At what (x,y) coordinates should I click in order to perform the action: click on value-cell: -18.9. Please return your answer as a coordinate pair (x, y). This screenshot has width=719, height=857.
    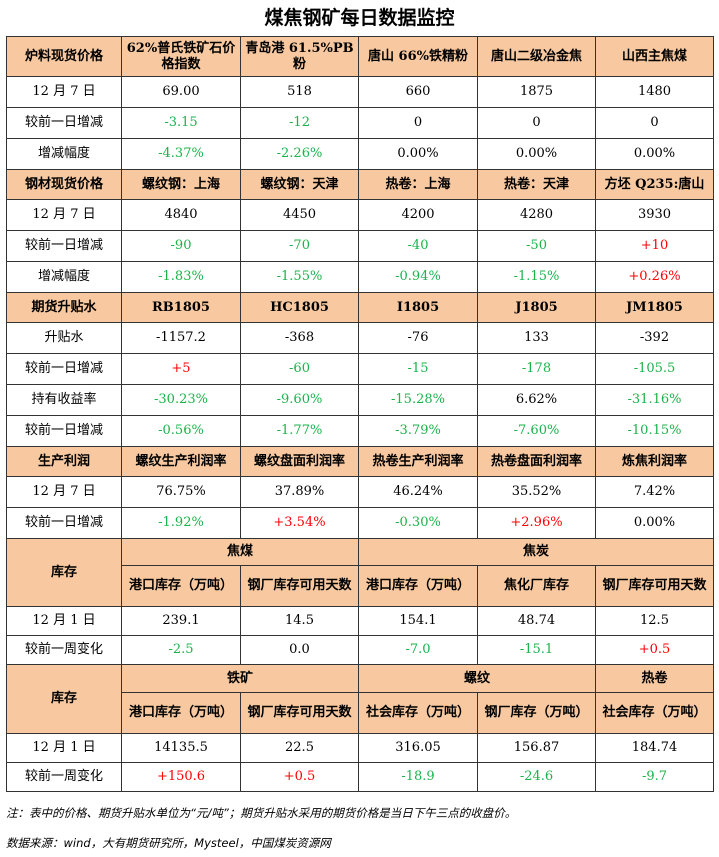
    Looking at the image, I should click on (418, 777).